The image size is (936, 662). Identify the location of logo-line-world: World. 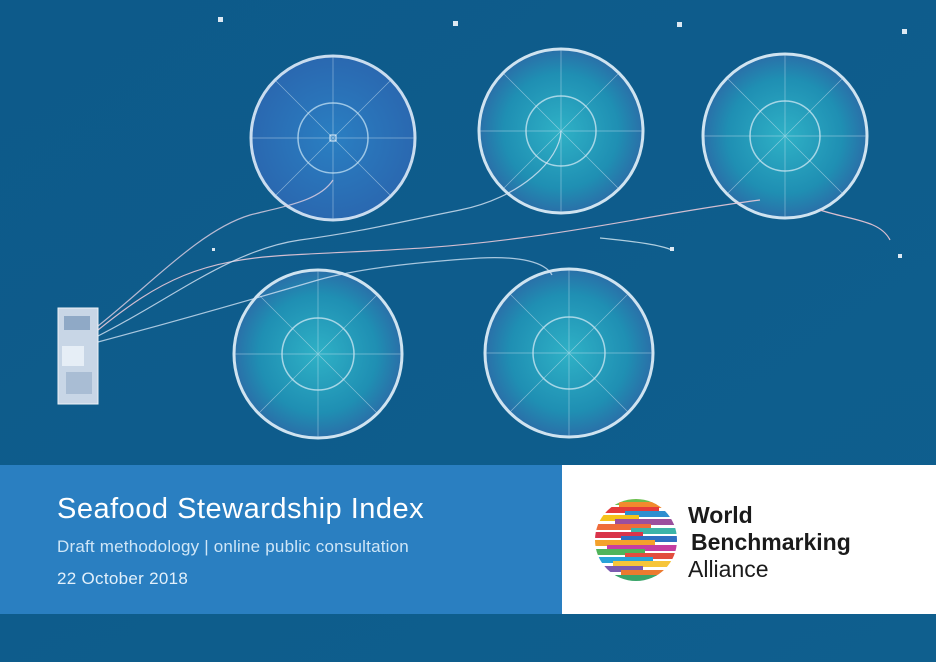
(720, 515).